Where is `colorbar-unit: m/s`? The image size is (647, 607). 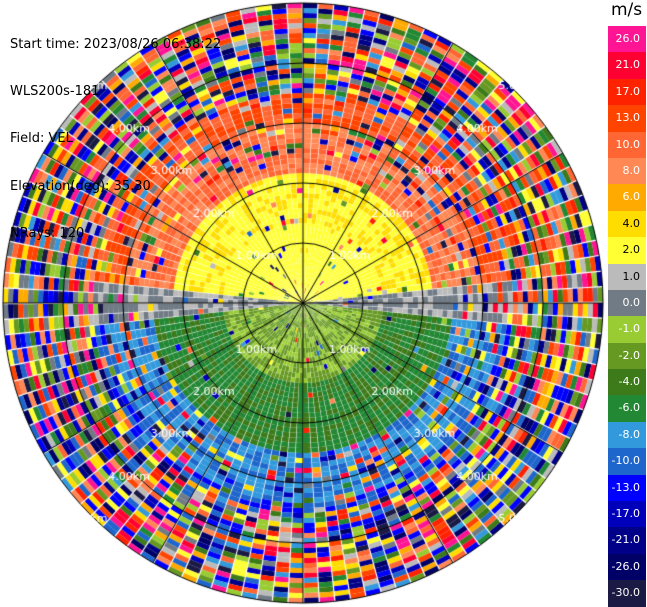 colorbar-unit: m/s is located at coordinates (627, 10).